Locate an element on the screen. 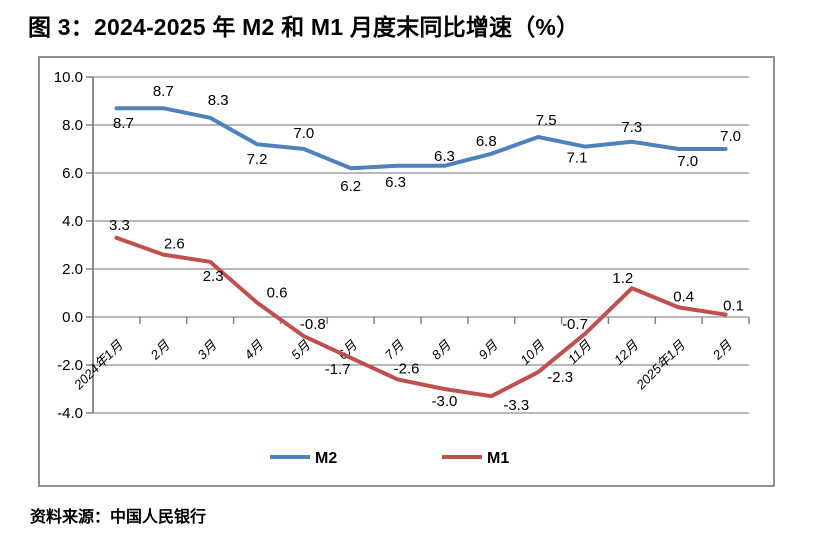 Image resolution: width=813 pixels, height=553 pixels. data-label: 2.3 is located at coordinates (213, 276).